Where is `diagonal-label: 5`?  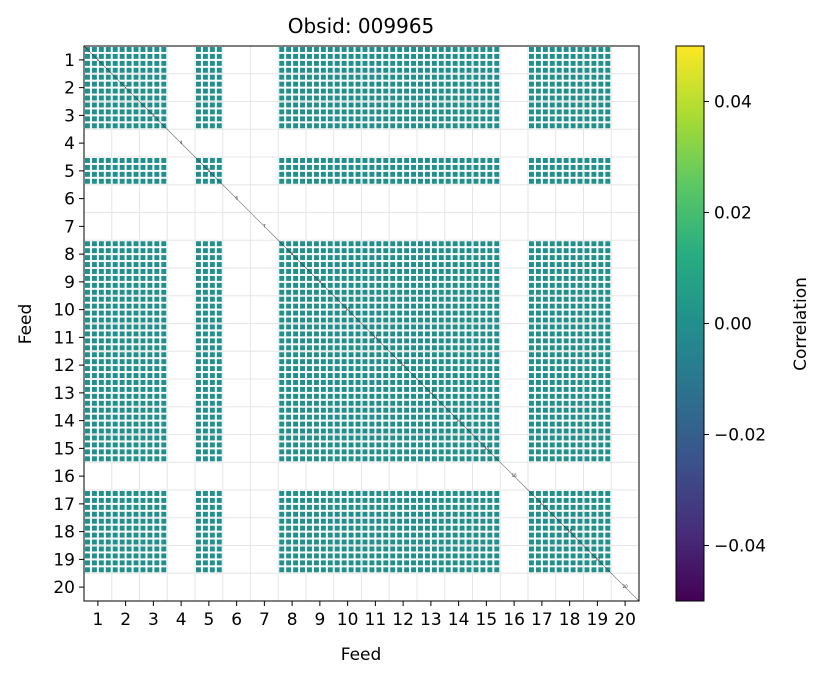
diagonal-label: 5 is located at coordinates (209, 170).